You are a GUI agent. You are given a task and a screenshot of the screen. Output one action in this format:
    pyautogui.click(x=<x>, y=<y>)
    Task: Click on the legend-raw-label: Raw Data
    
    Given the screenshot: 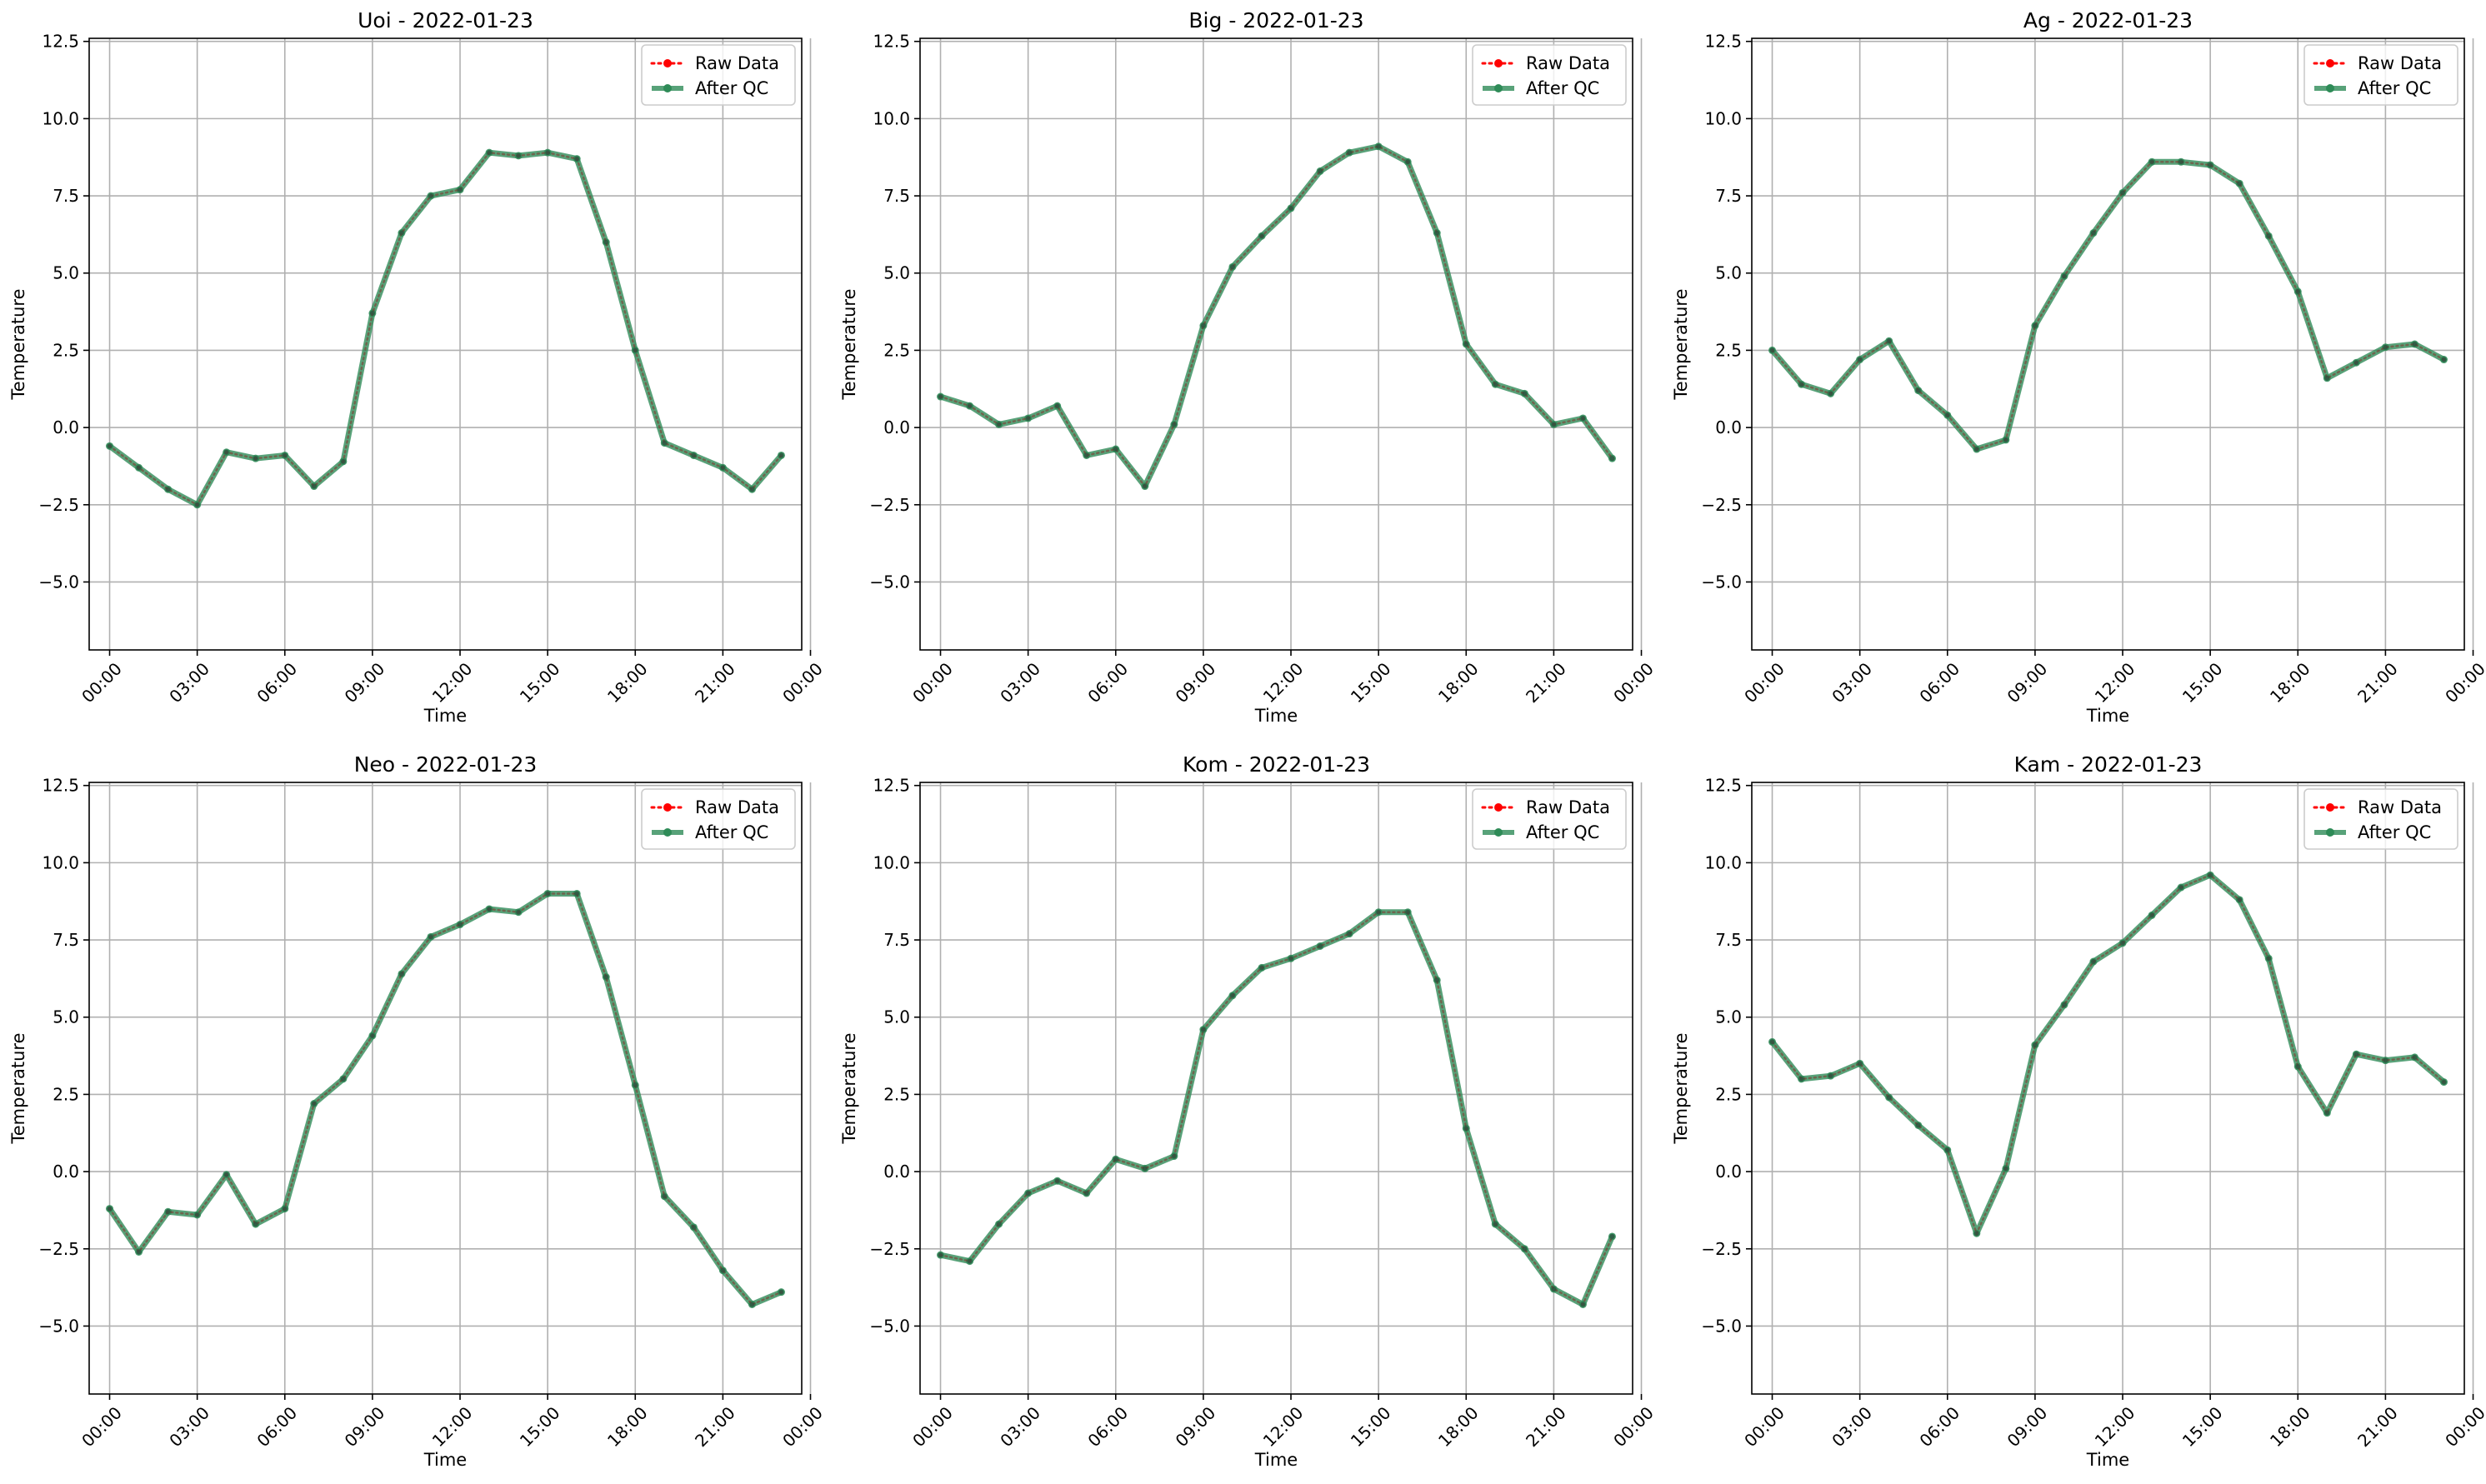 What is the action you would take?
    pyautogui.click(x=737, y=63)
    